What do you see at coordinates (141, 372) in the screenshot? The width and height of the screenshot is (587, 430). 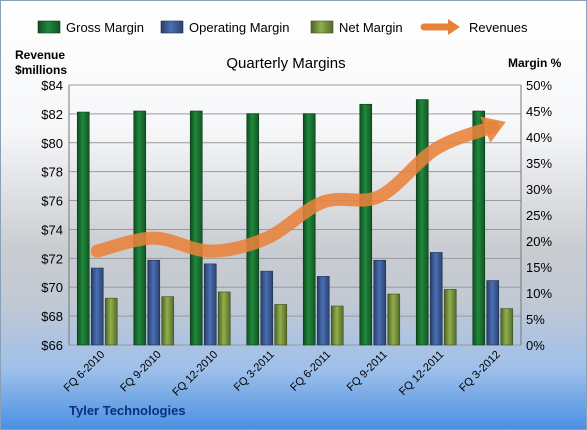 I see `x-tick-label: FQ 9-2010` at bounding box center [141, 372].